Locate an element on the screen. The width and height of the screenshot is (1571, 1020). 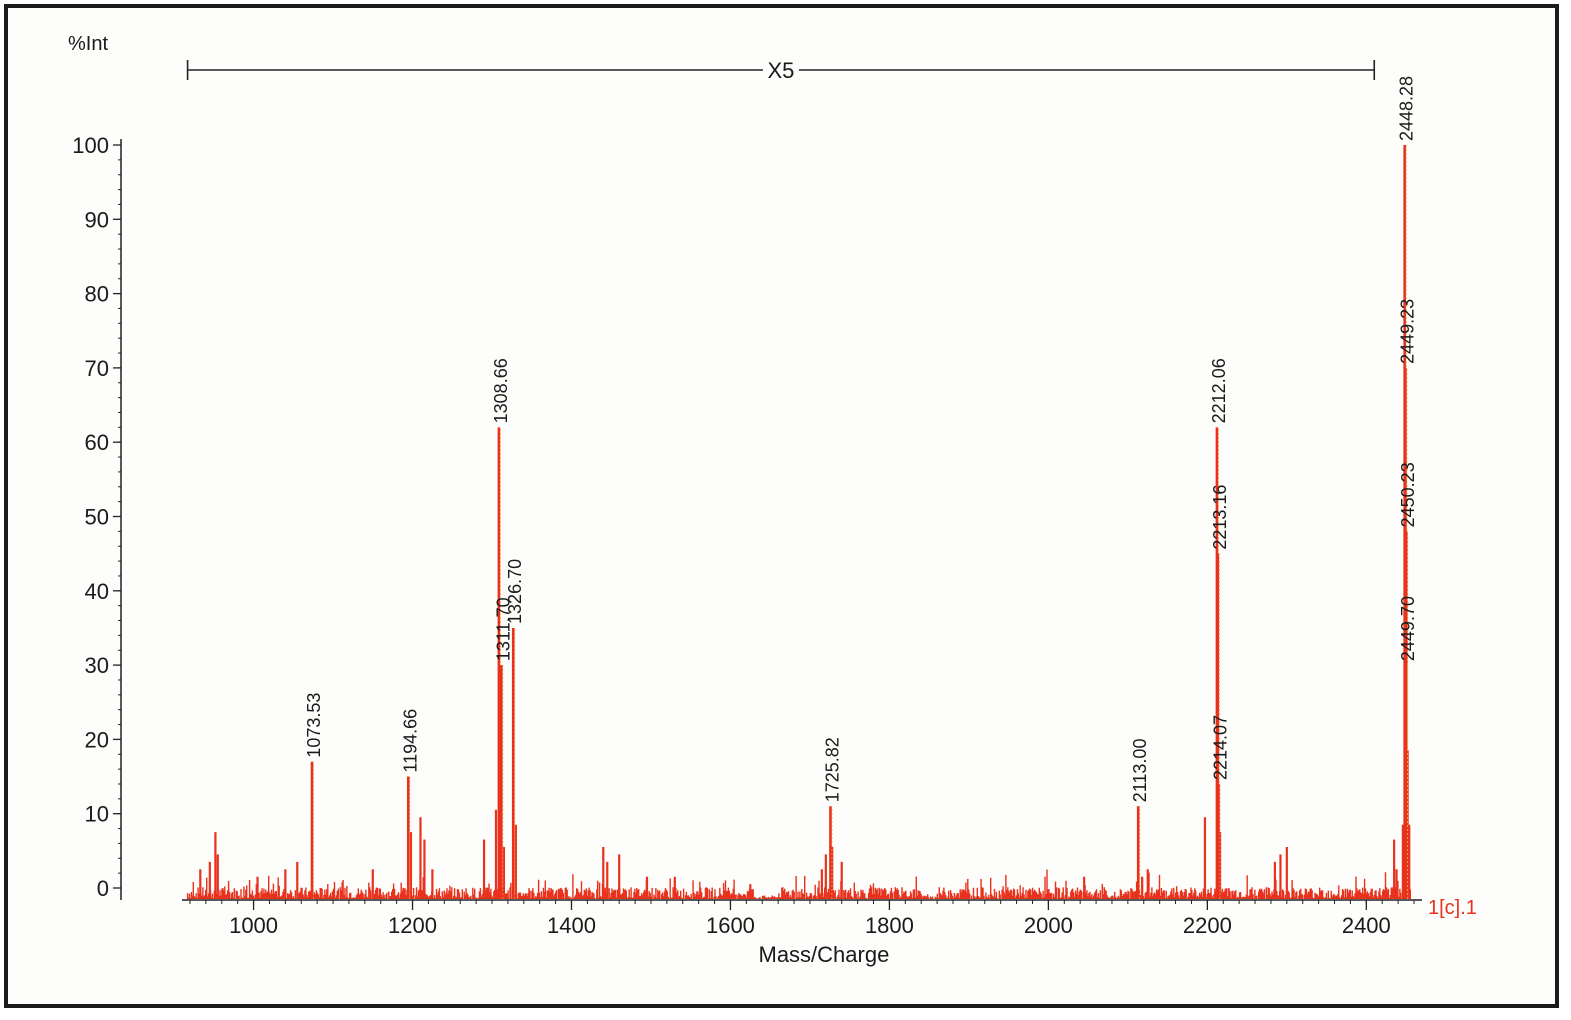
zoom-annotation: X5 is located at coordinates (781, 70).